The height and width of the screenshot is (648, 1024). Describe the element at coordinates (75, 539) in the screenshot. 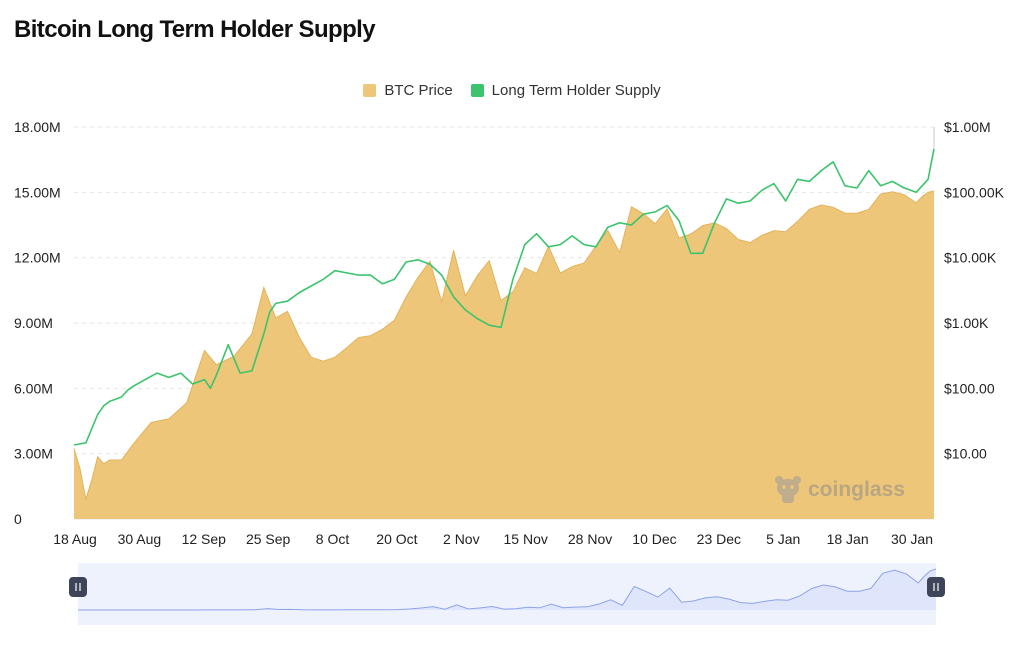

I see `x-tick-label: 18 Aug` at that location.